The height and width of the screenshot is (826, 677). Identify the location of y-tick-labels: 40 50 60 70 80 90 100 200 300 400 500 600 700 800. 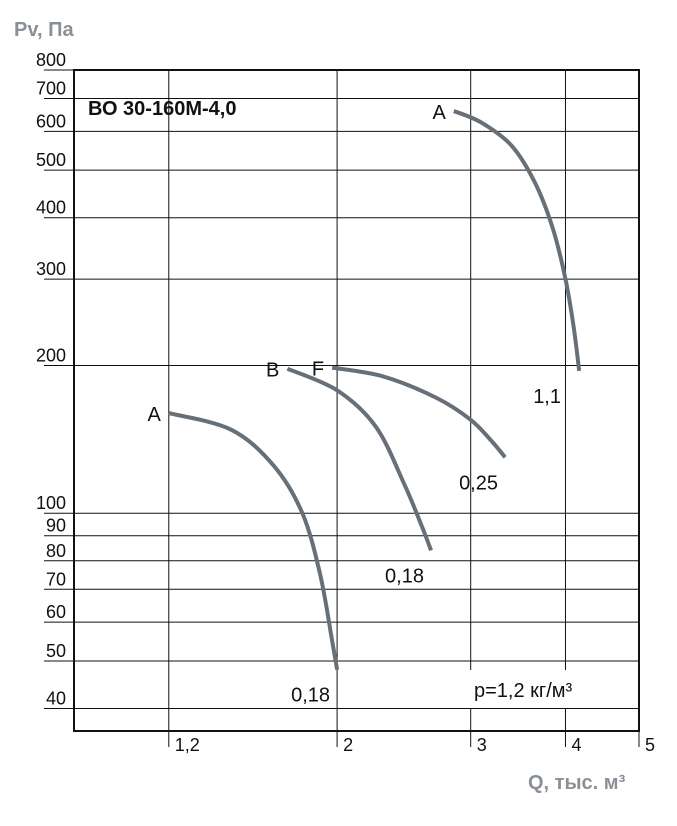
(51, 379).